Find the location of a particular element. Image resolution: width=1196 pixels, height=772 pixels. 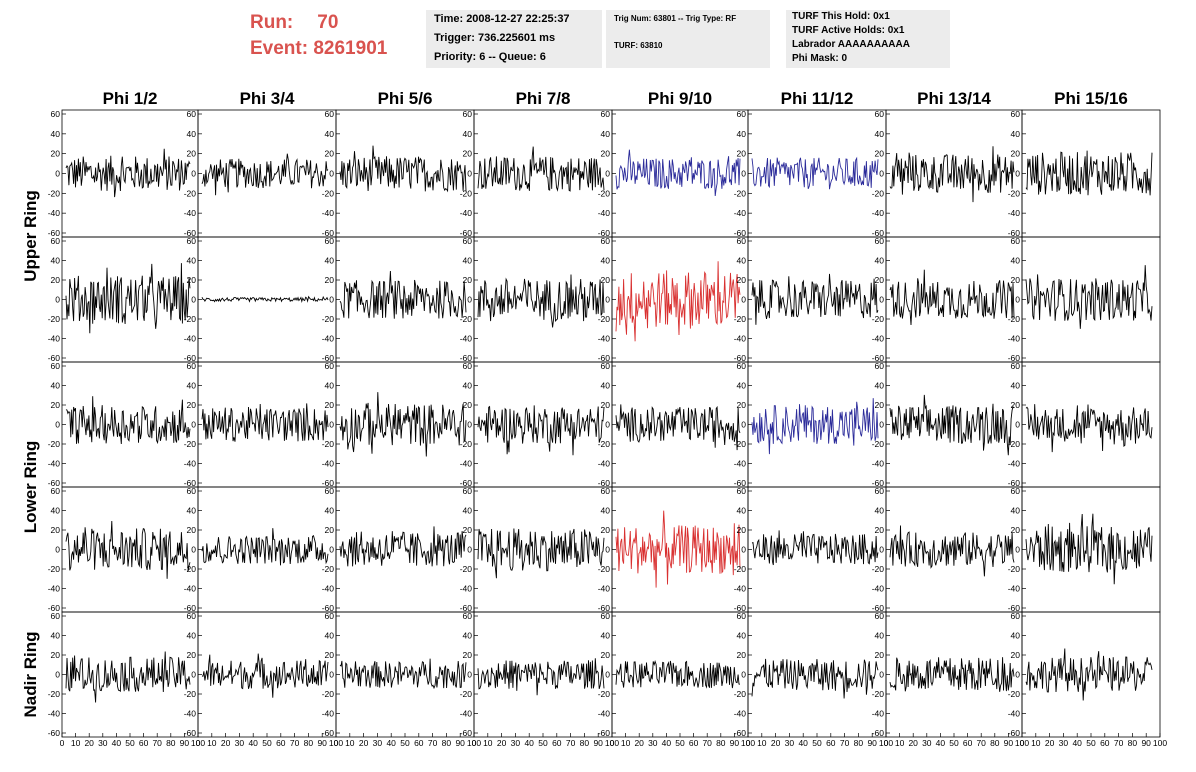

x-tick-label: 60 is located at coordinates (1105, 743).